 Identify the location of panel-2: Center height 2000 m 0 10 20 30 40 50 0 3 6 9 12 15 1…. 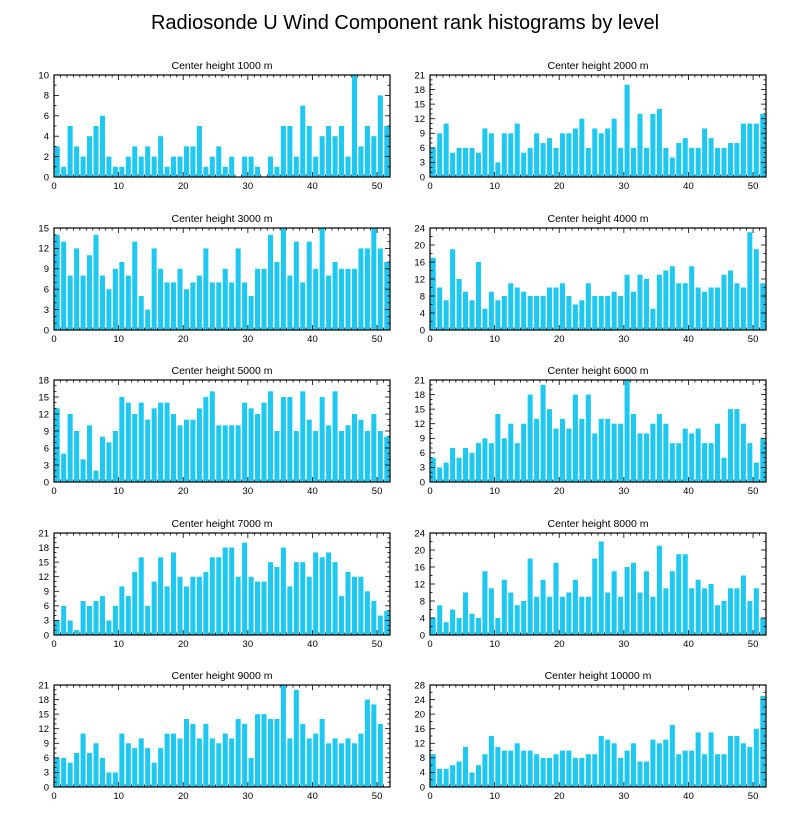
(590, 126).